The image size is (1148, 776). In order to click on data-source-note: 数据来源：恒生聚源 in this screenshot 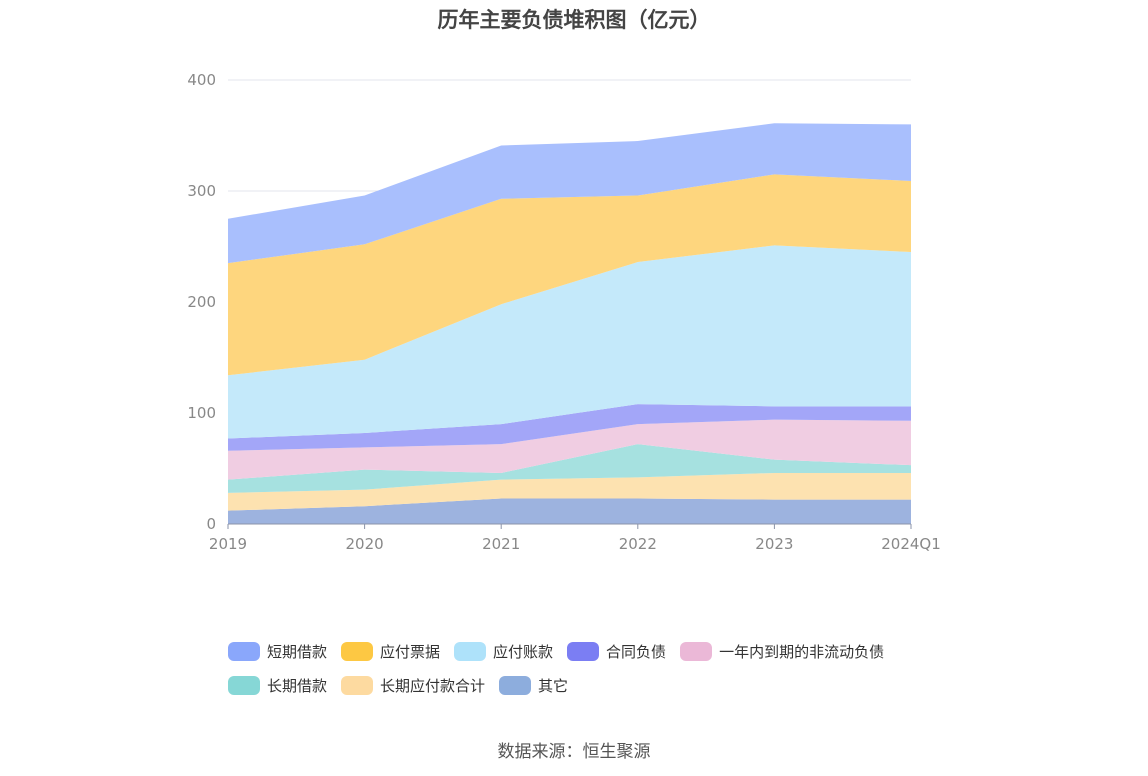, I will do `click(574, 752)`.